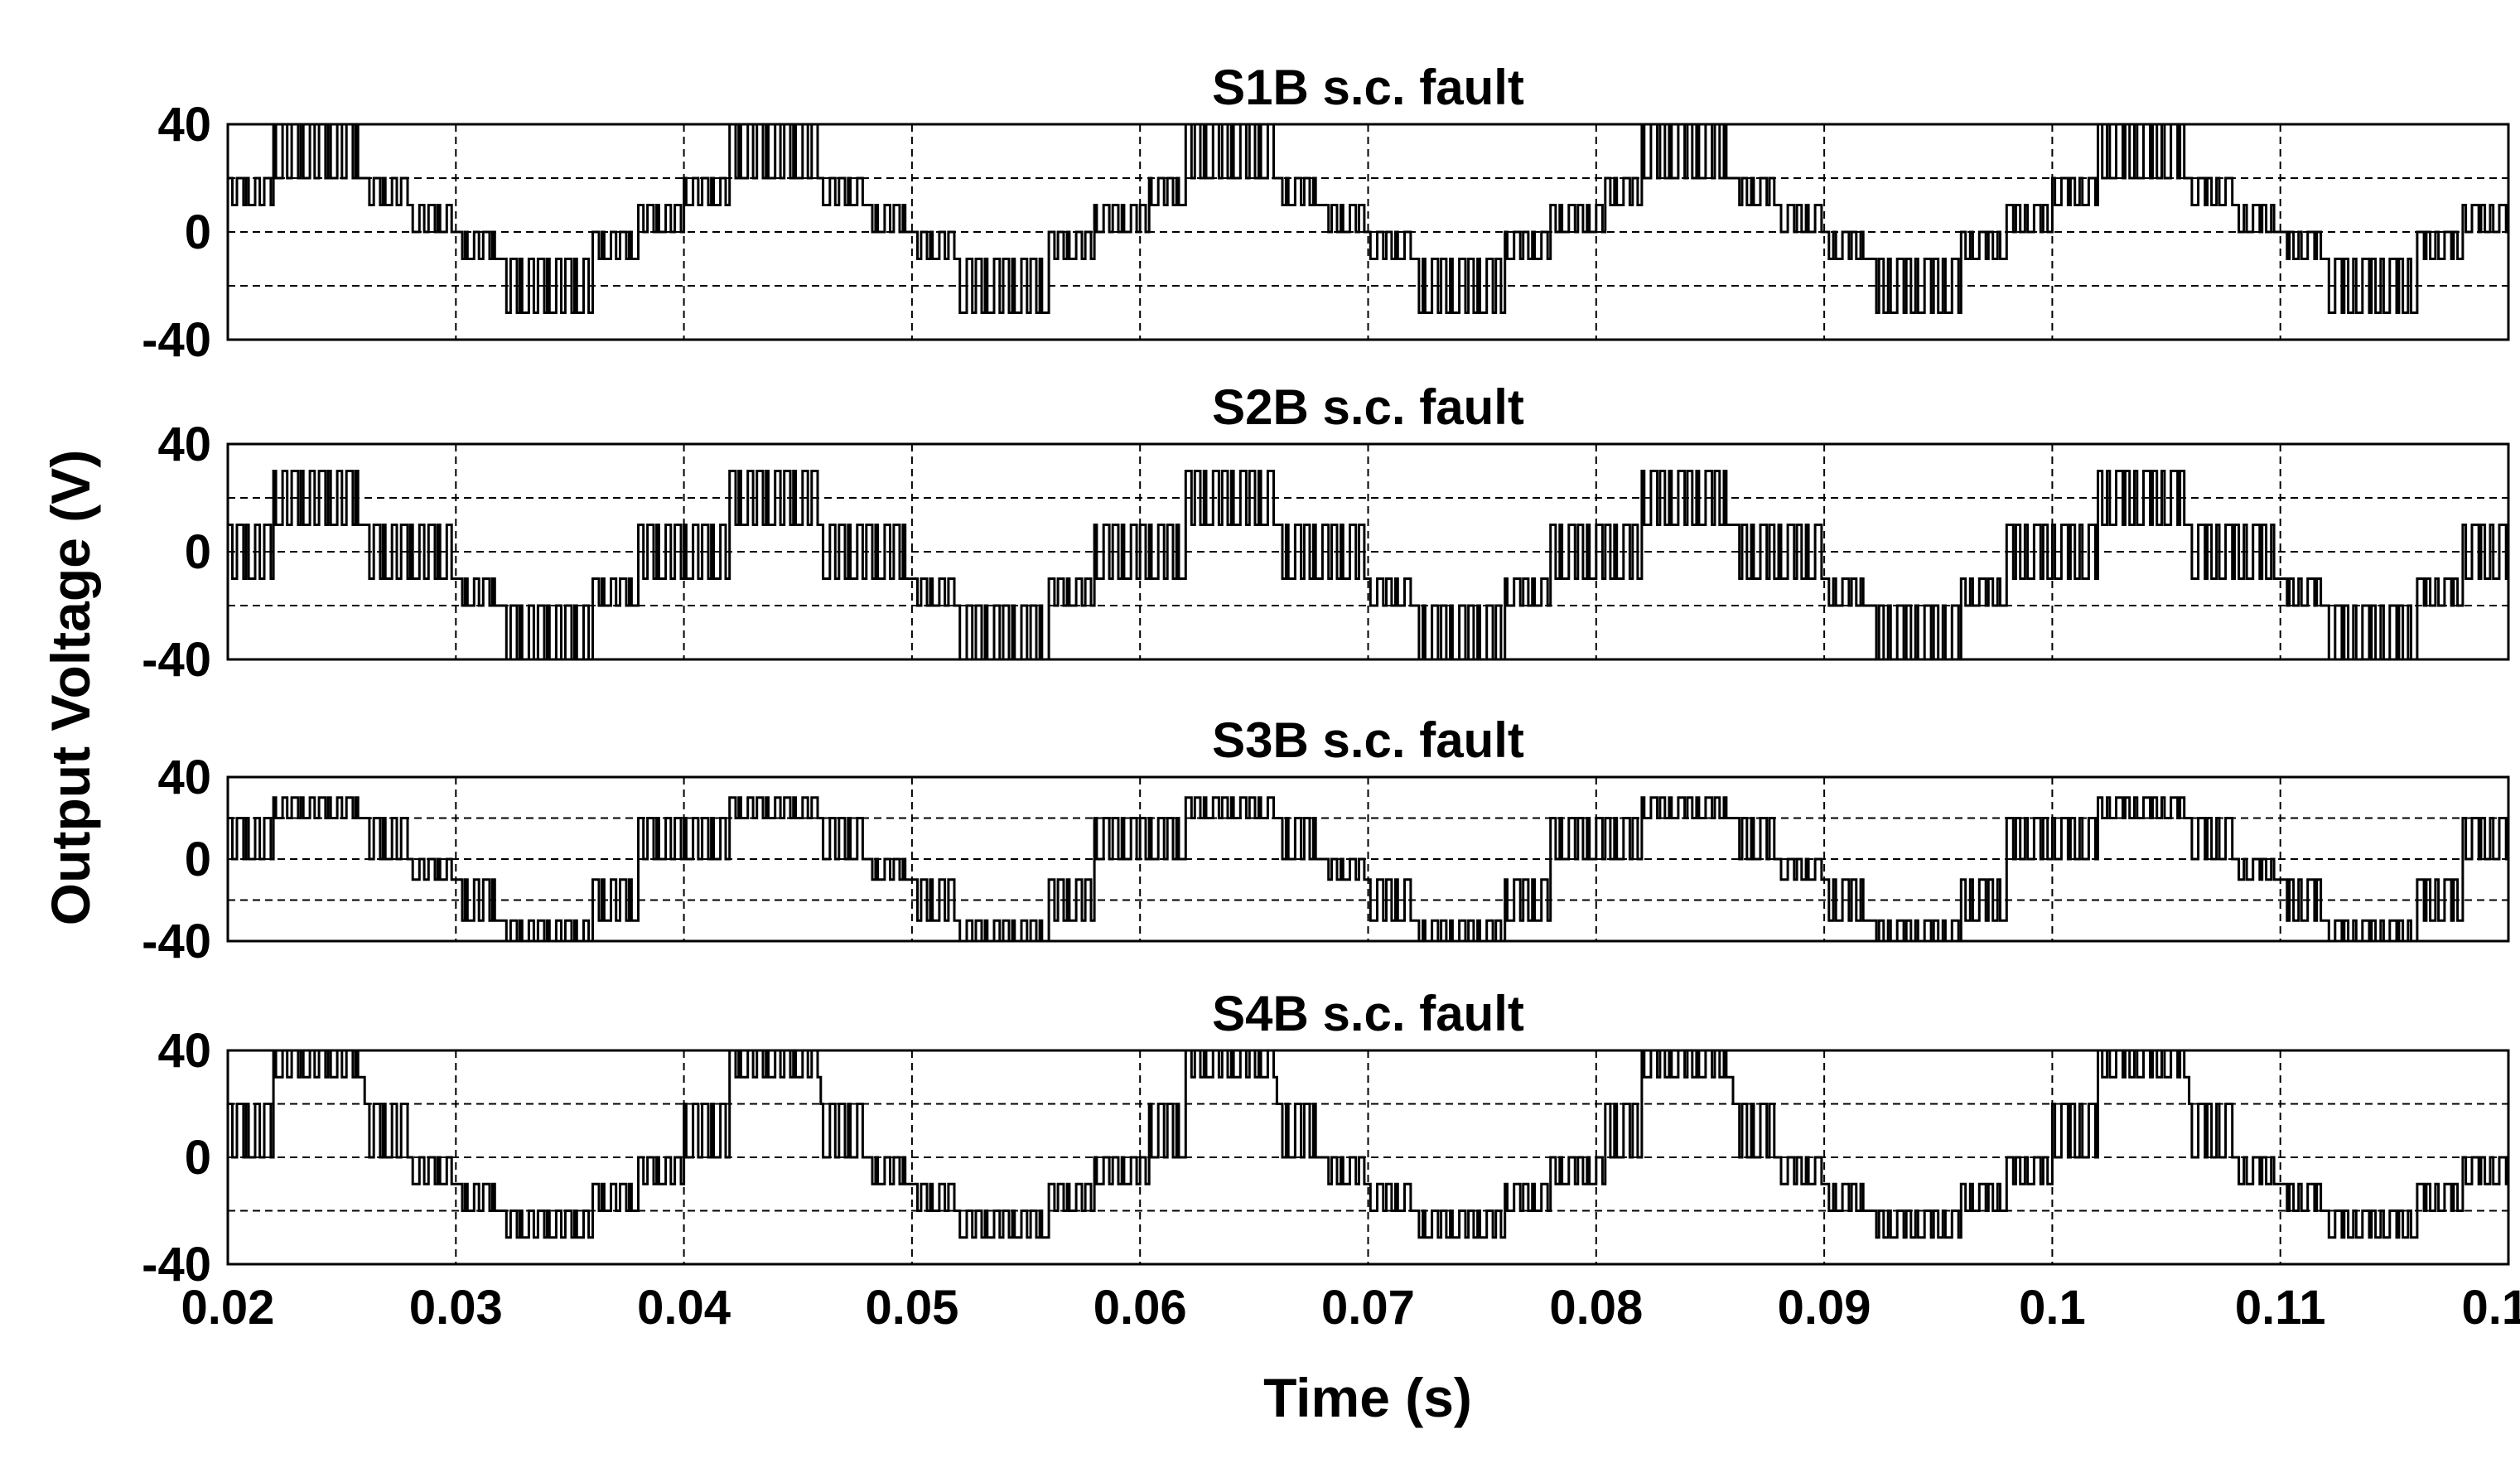  What do you see at coordinates (1368, 1013) in the screenshot?
I see `panel-title: S4B s.c. fault` at bounding box center [1368, 1013].